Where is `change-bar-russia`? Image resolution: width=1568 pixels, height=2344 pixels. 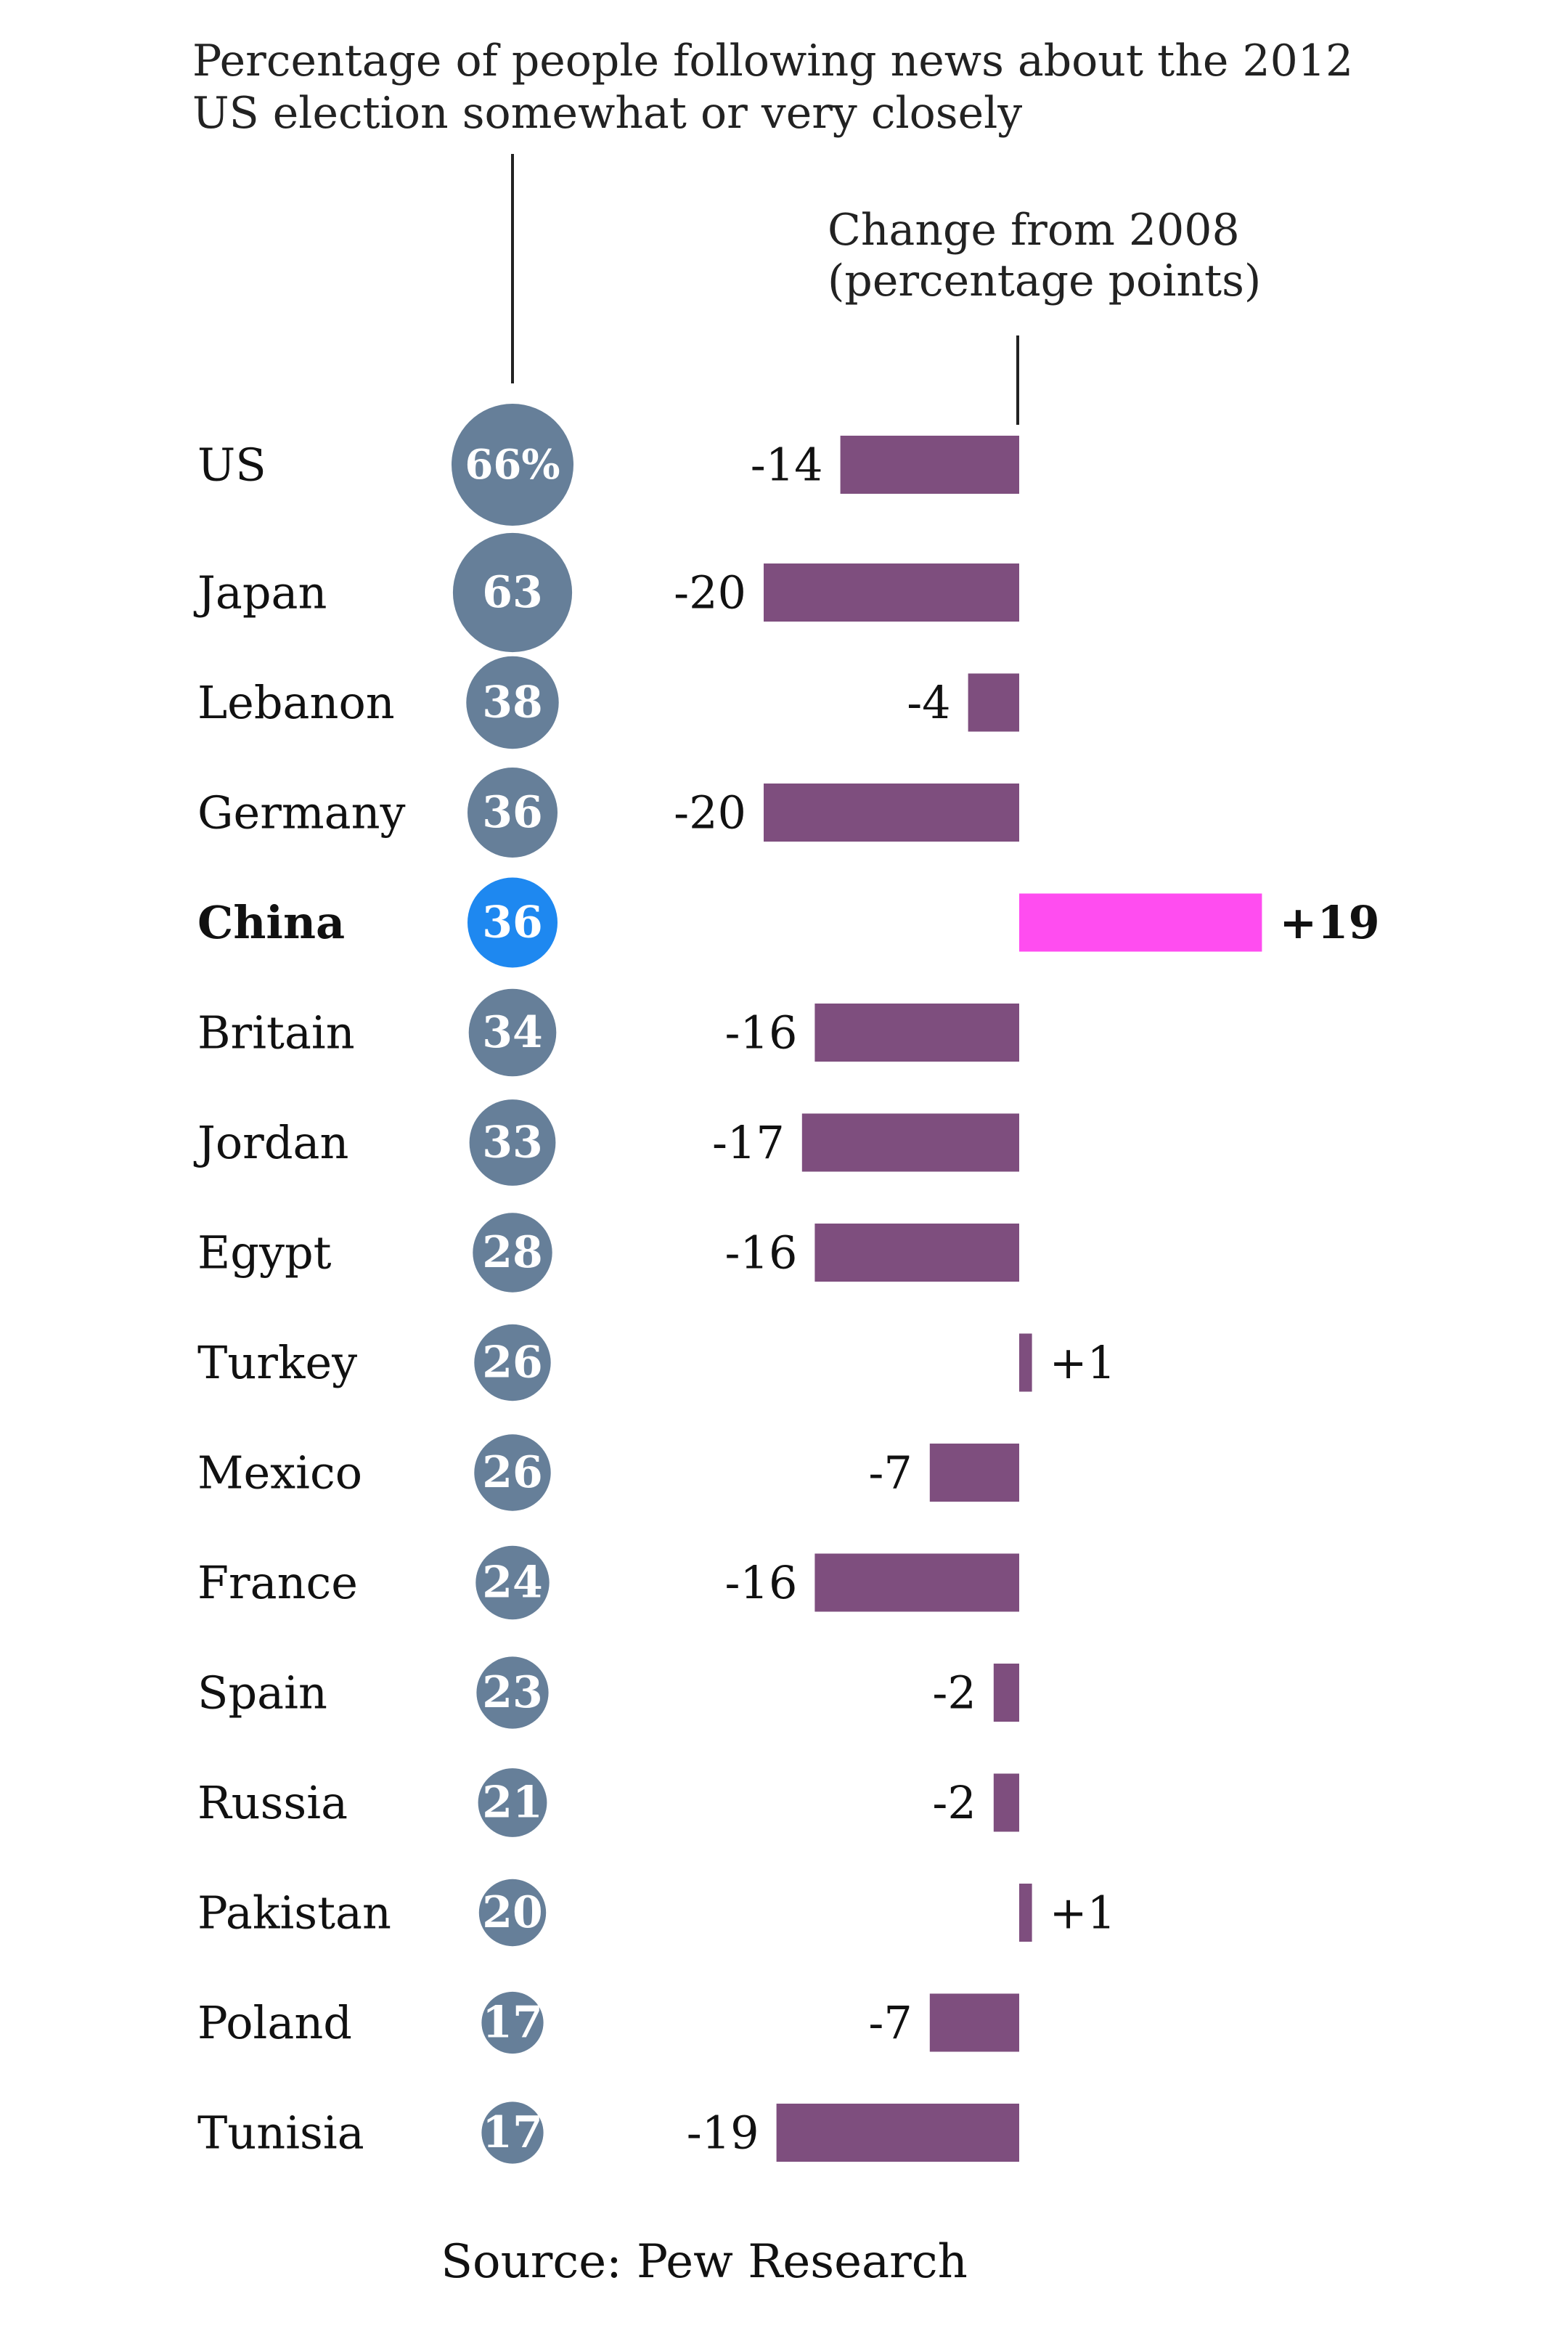
change-bar-russia is located at coordinates (1006, 1803).